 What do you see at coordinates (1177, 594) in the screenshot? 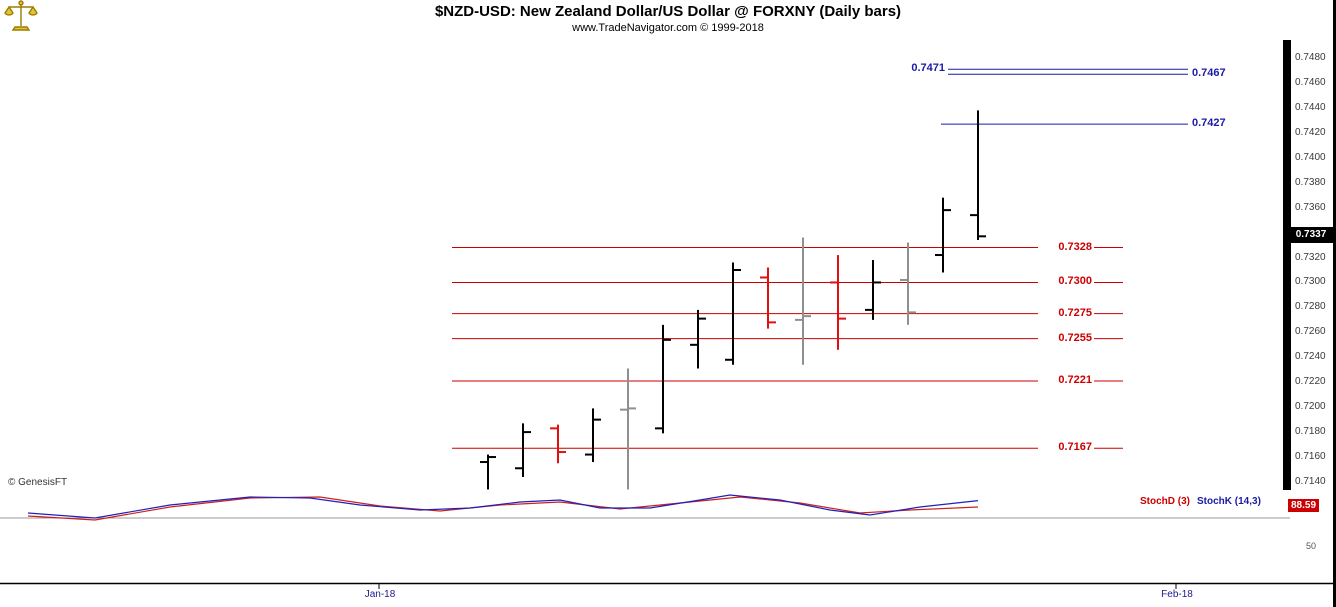
I see `date-axis-label-feb: Feb-18` at bounding box center [1177, 594].